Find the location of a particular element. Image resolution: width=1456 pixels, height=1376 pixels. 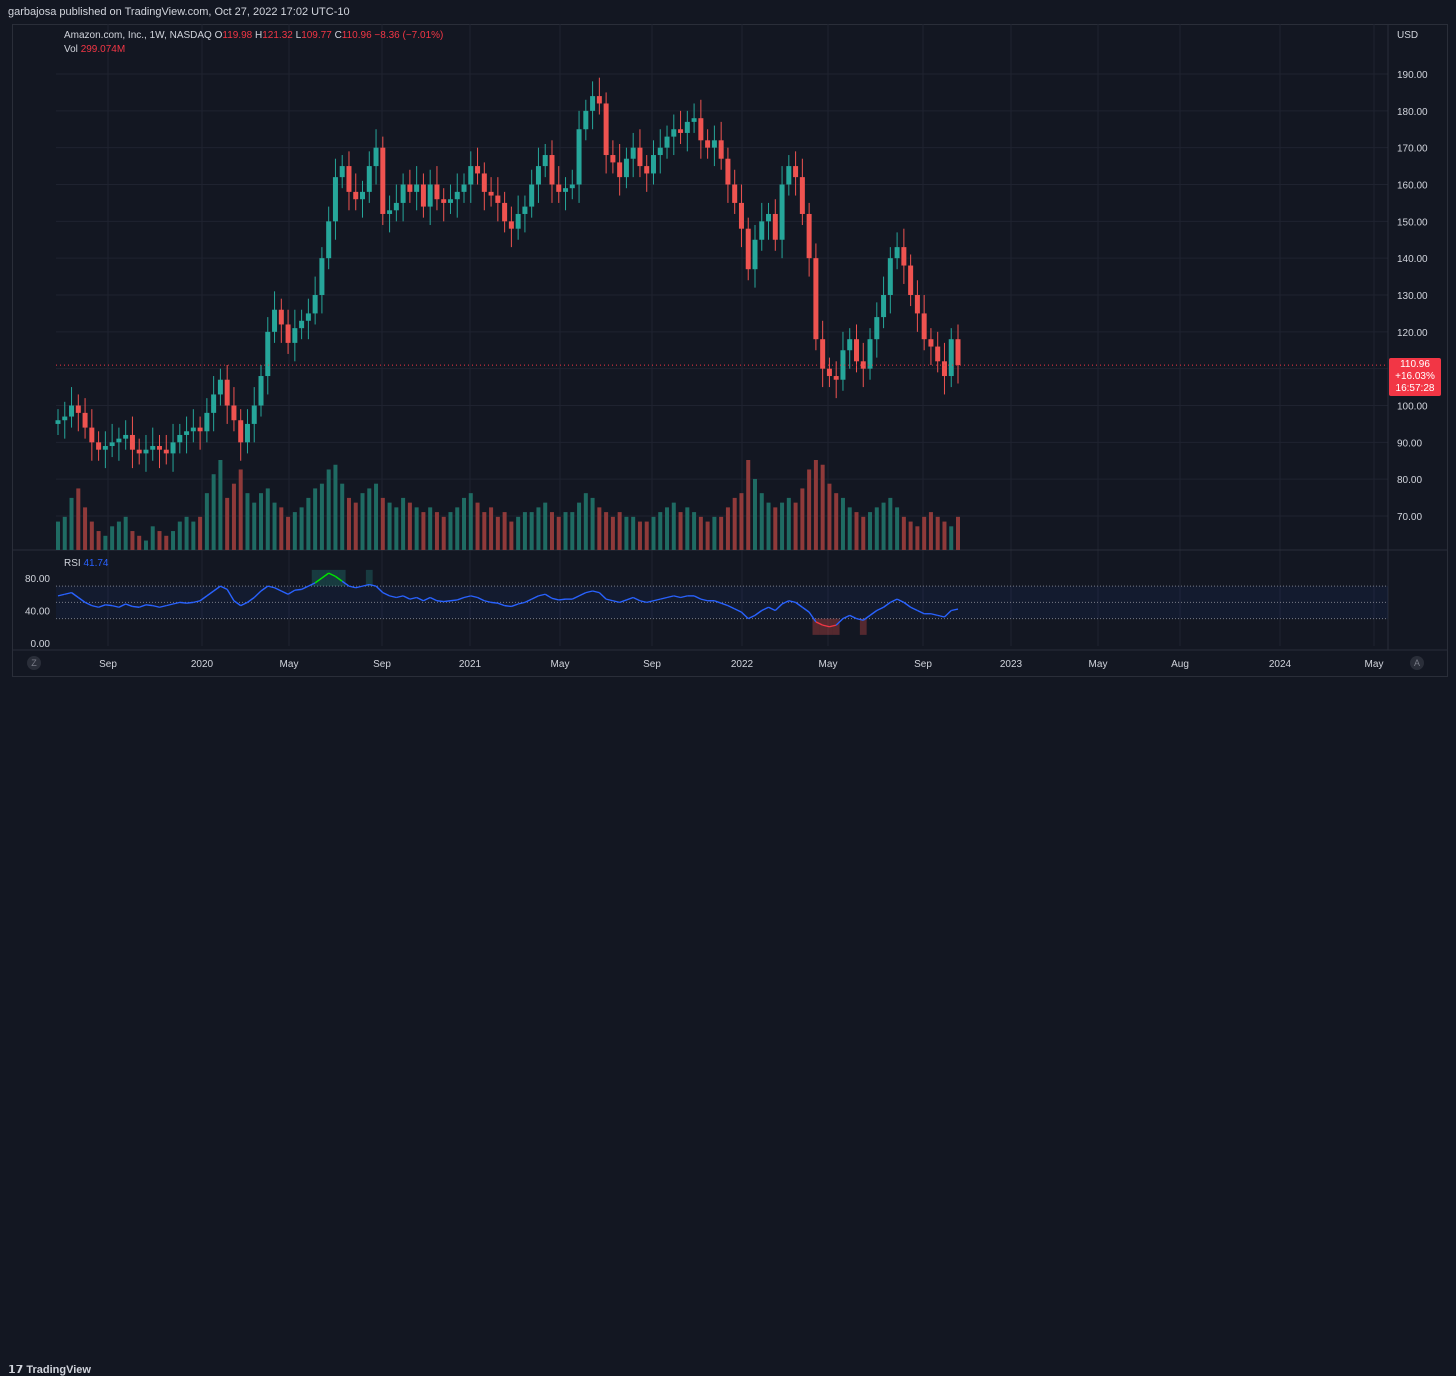

low-value: 109.77 is located at coordinates (316, 35).